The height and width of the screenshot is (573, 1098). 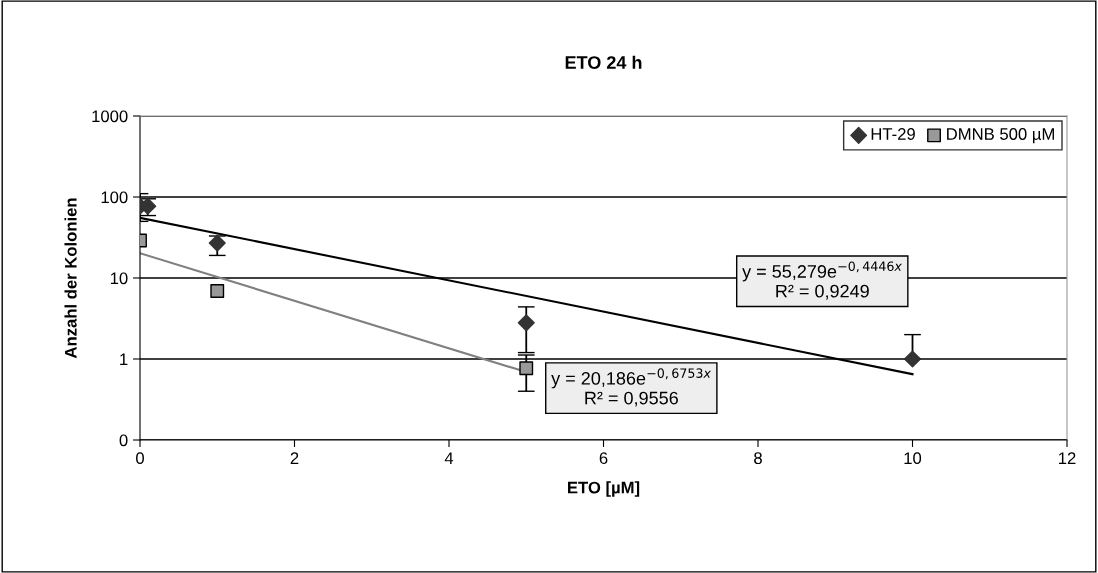 What do you see at coordinates (294, 458) in the screenshot?
I see `x-tick-label: 2` at bounding box center [294, 458].